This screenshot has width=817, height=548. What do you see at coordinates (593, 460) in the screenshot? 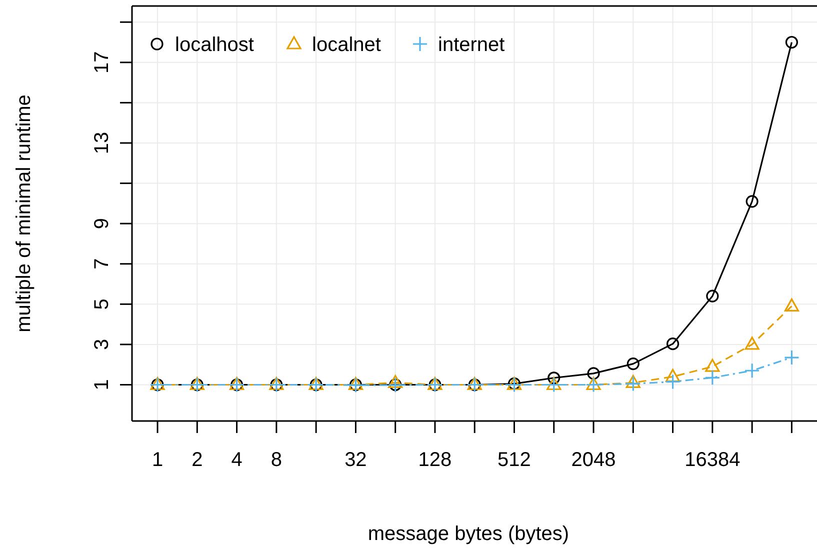
I see `x-tick-label: 2048` at bounding box center [593, 460].